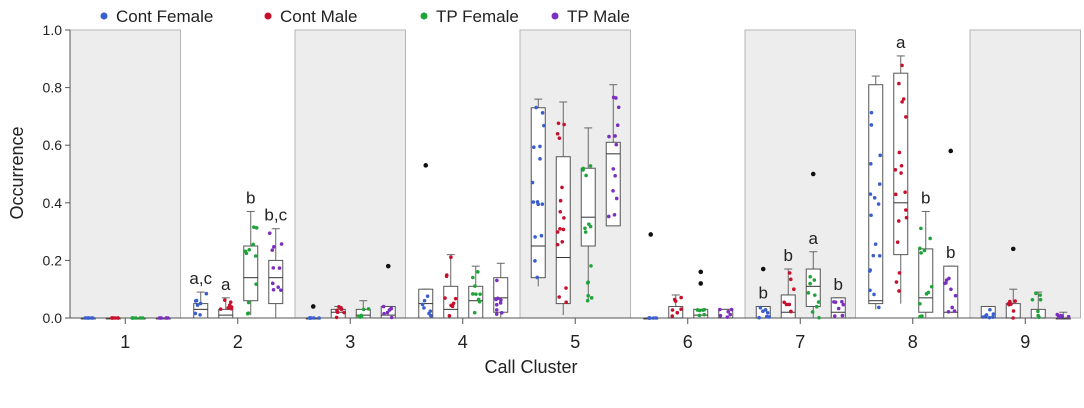  Describe the element at coordinates (424, 16) in the screenshot. I see `legend-marker-tp-female` at that location.